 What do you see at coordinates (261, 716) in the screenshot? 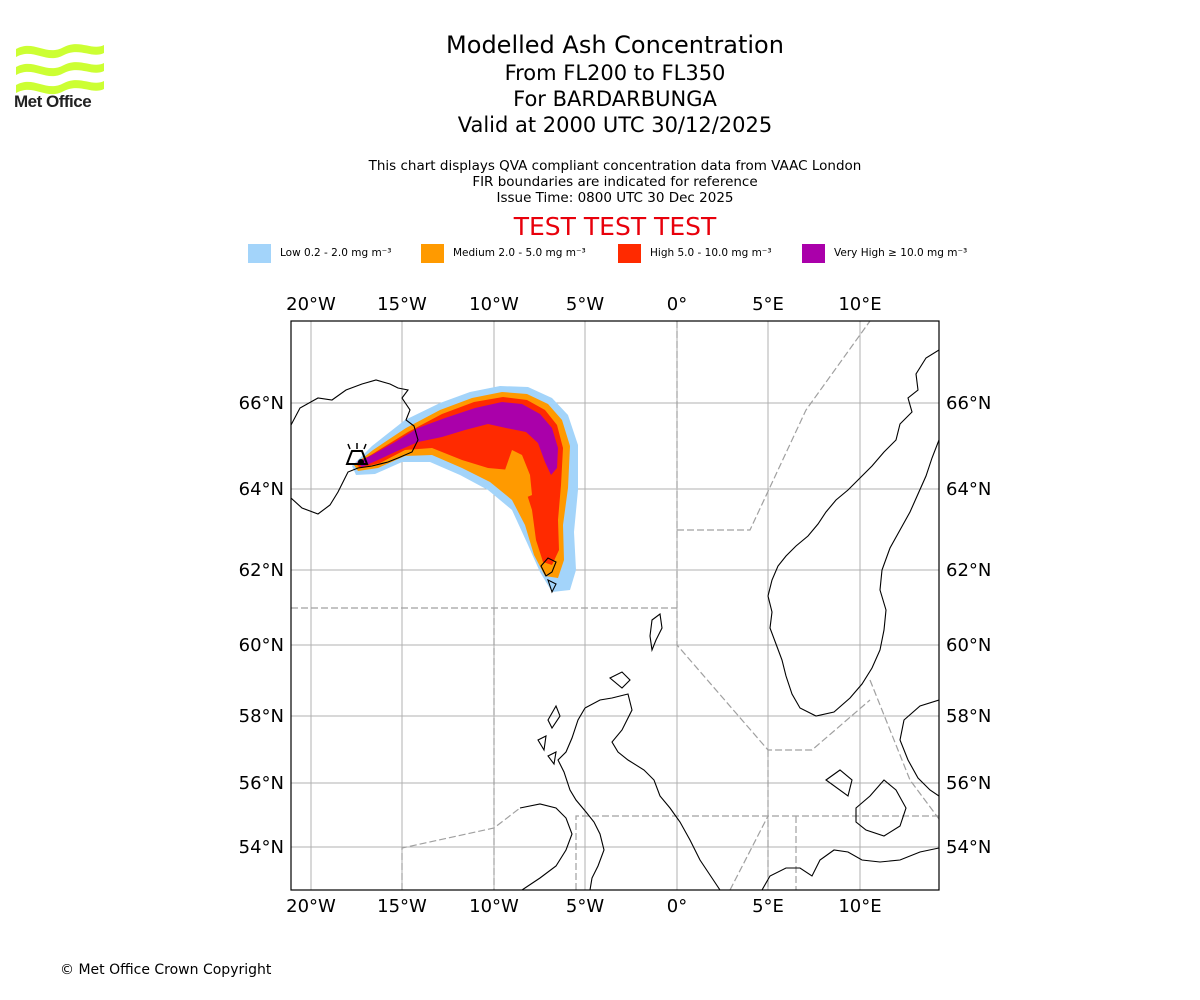
I see `lat-left-58n: 58°N` at bounding box center [261, 716].